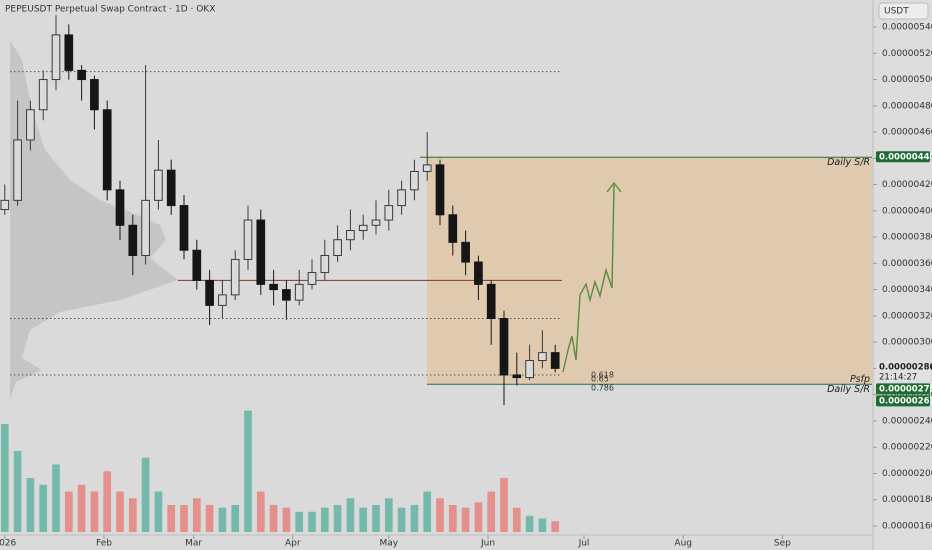 This screenshot has width=932, height=550. What do you see at coordinates (388, 544) in the screenshot?
I see `x-tick-label: May` at bounding box center [388, 544].